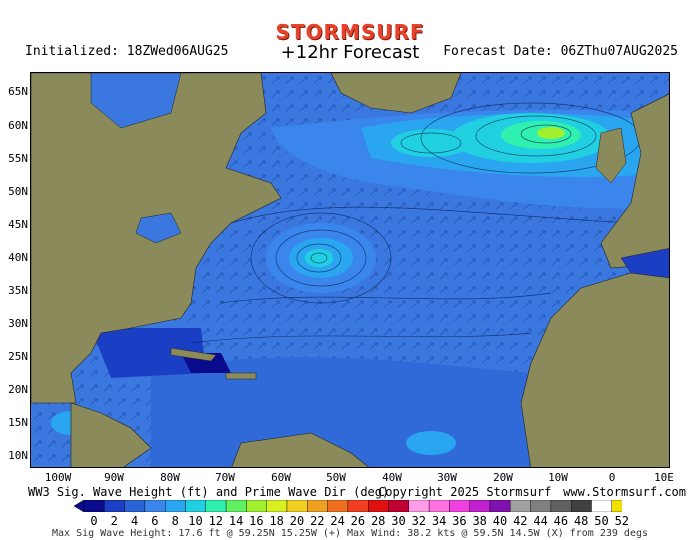  I want to click on scale-value-label: 44, so click(540, 521).